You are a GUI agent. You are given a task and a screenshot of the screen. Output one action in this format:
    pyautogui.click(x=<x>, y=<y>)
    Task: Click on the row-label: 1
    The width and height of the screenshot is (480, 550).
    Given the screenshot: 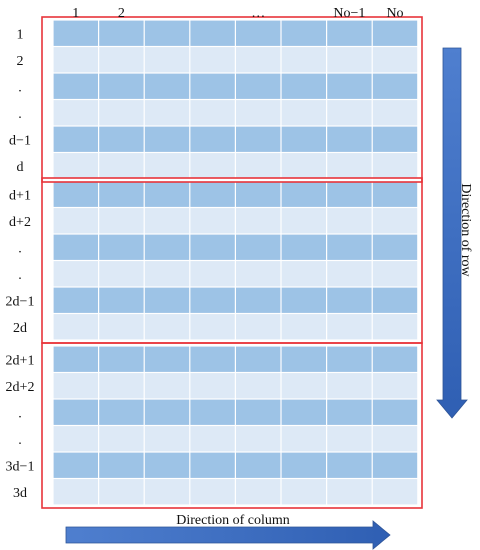 What is the action you would take?
    pyautogui.click(x=20, y=34)
    